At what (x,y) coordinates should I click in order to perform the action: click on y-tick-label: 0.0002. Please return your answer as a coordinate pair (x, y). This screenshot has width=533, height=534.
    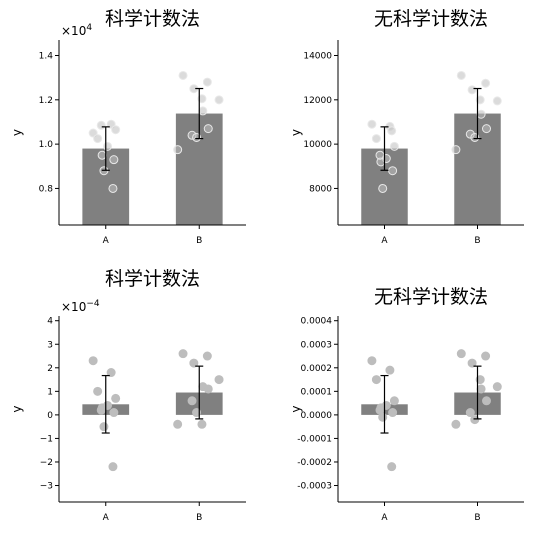
    Looking at the image, I should click on (317, 369).